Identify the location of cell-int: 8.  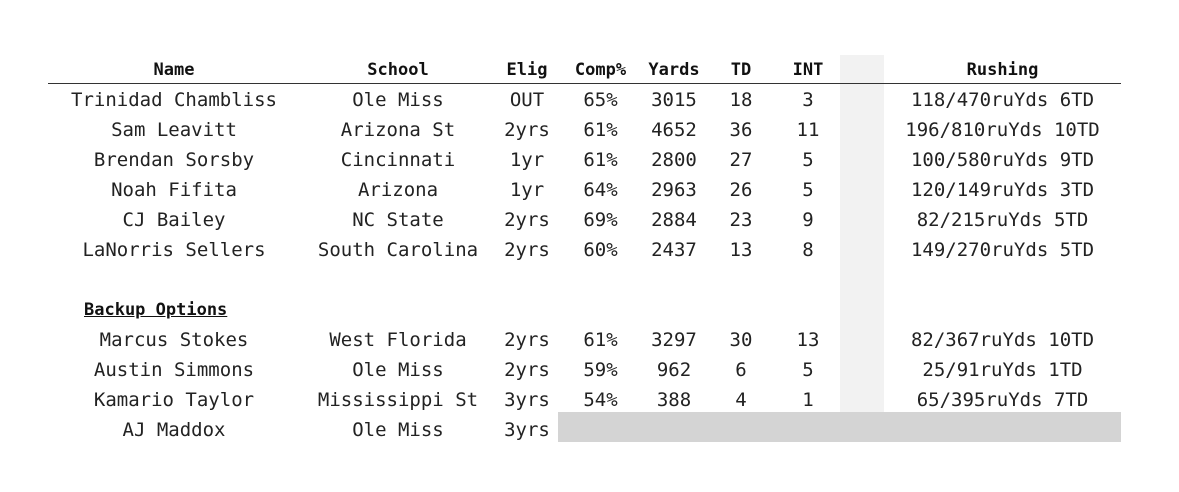
(808, 250).